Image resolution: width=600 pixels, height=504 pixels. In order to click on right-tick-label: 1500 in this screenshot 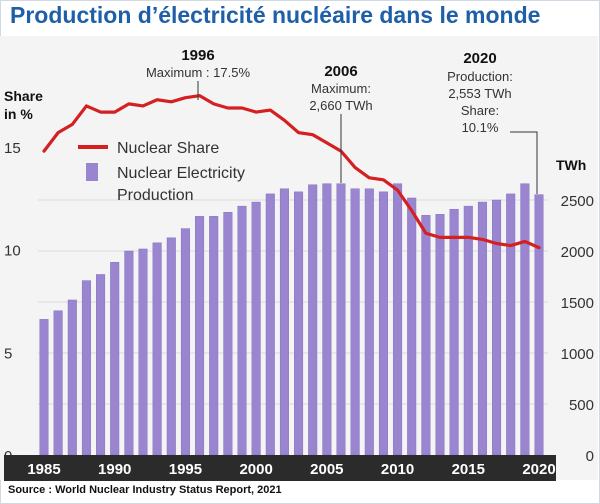, I will do `click(577, 303)`.